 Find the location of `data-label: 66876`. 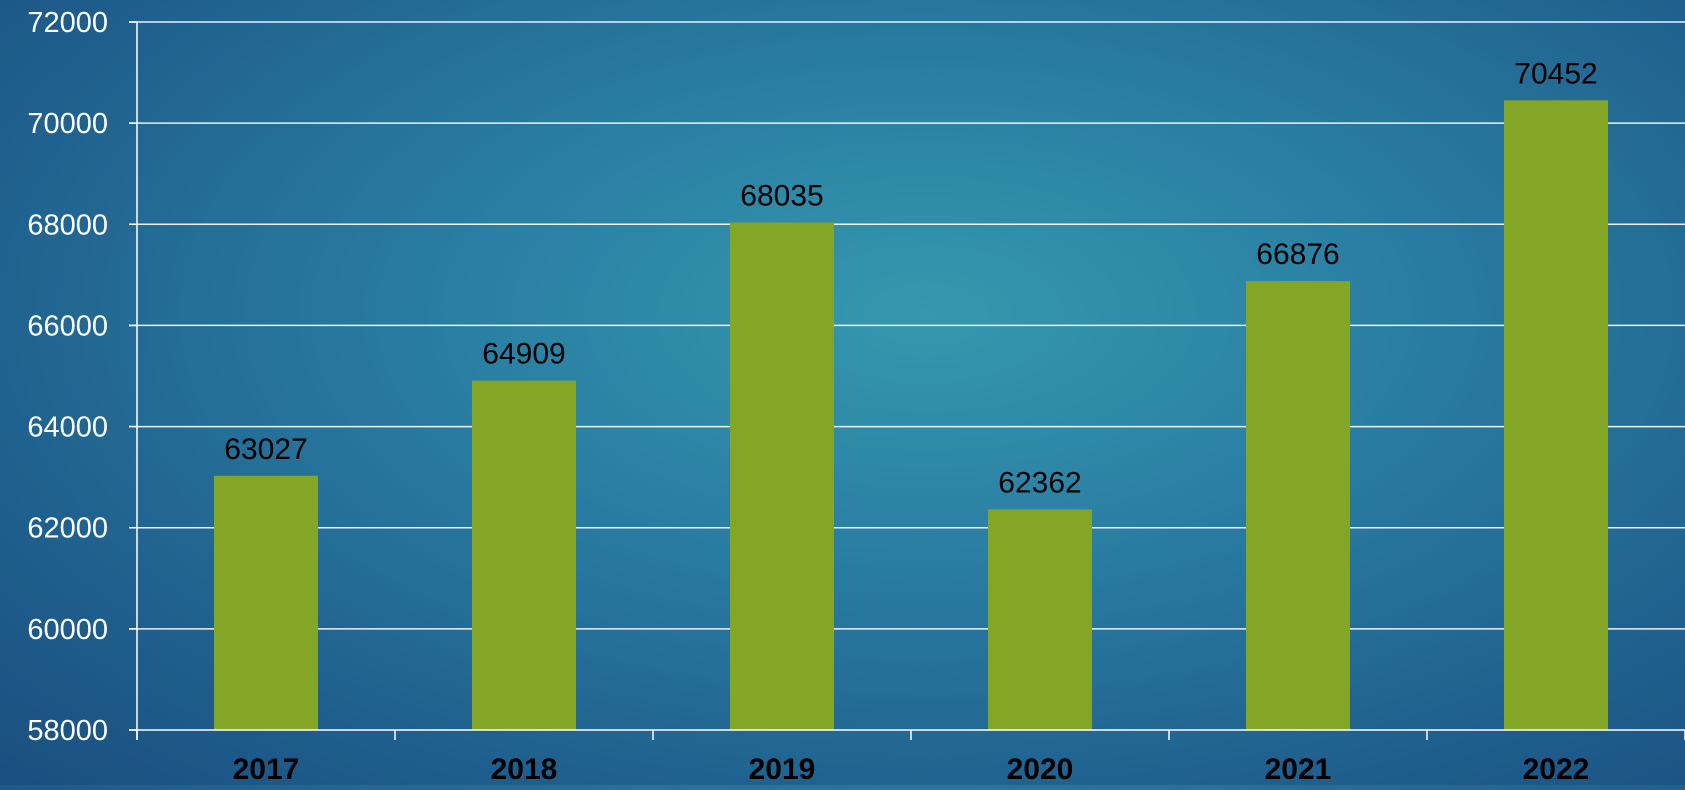

data-label: 66876 is located at coordinates (1297, 254).